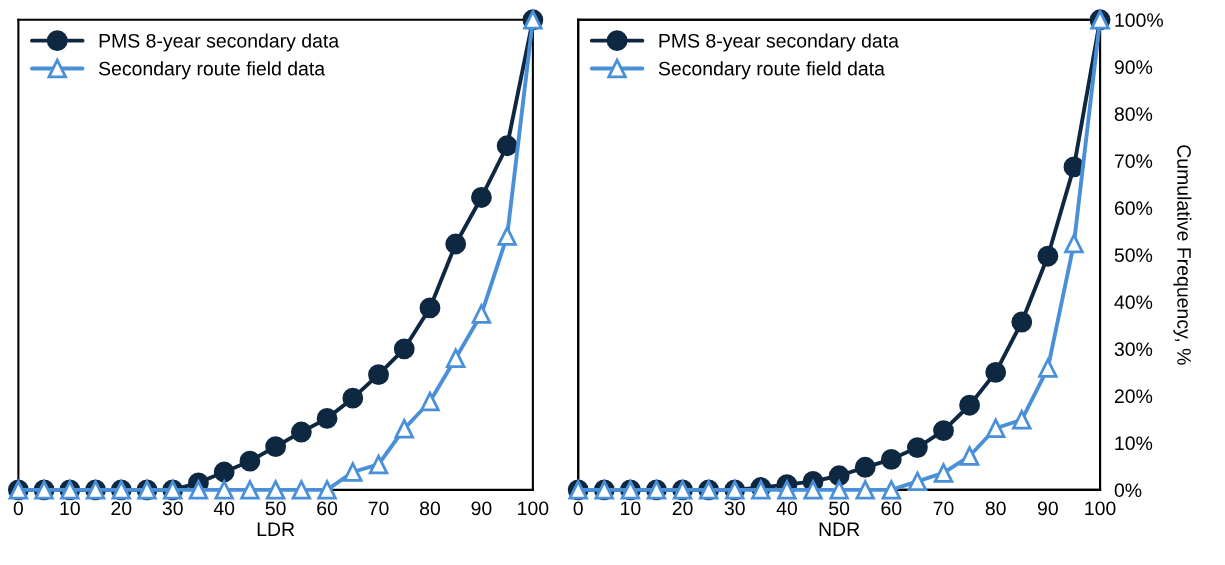  I want to click on y2-tick-label: 80%, so click(1133, 114).